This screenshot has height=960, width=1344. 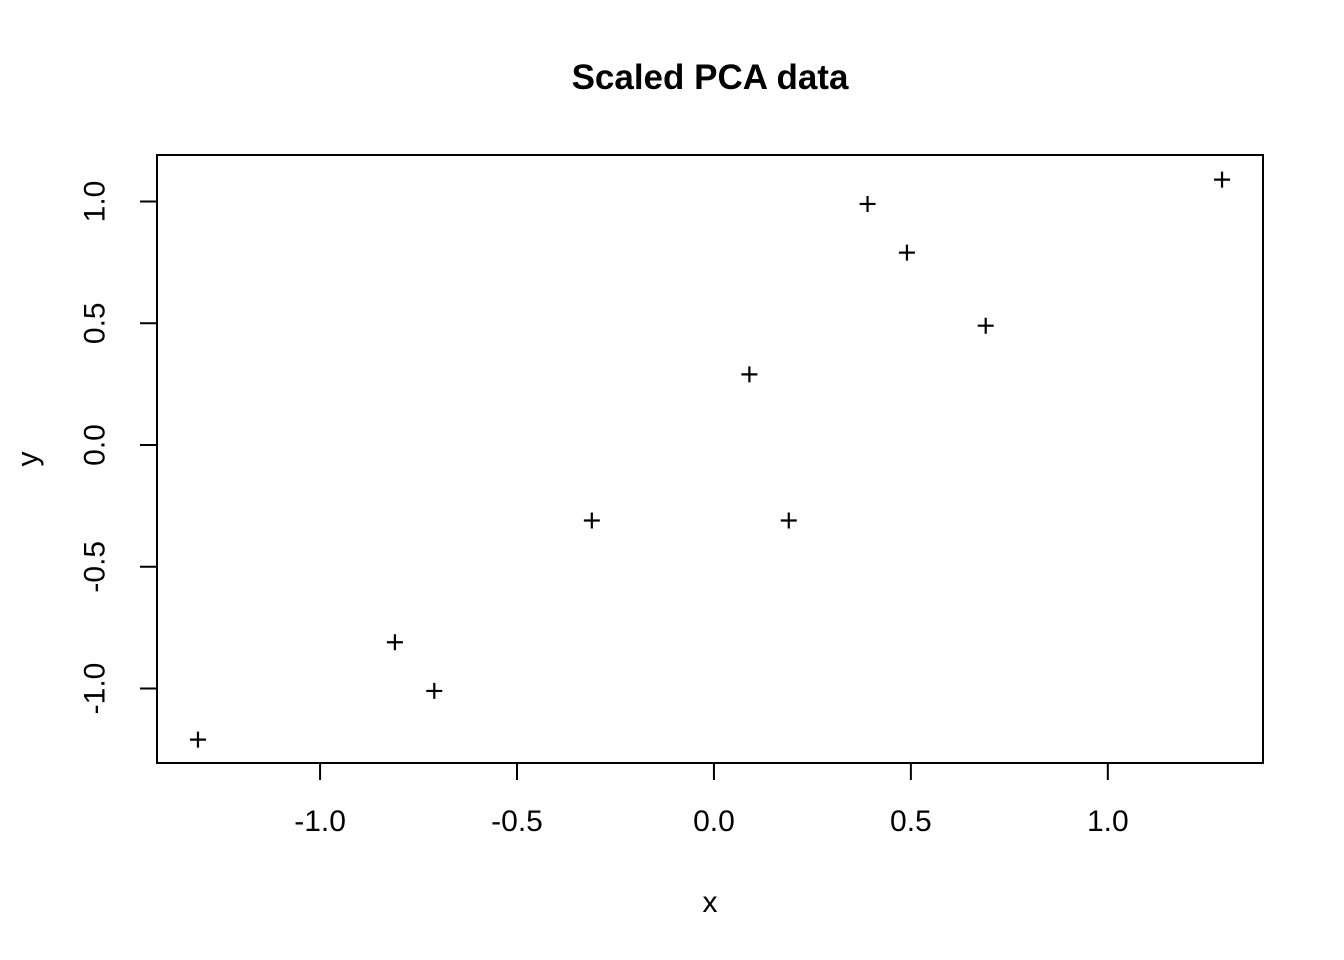 I want to click on x-axis-label: x, so click(x=710, y=902).